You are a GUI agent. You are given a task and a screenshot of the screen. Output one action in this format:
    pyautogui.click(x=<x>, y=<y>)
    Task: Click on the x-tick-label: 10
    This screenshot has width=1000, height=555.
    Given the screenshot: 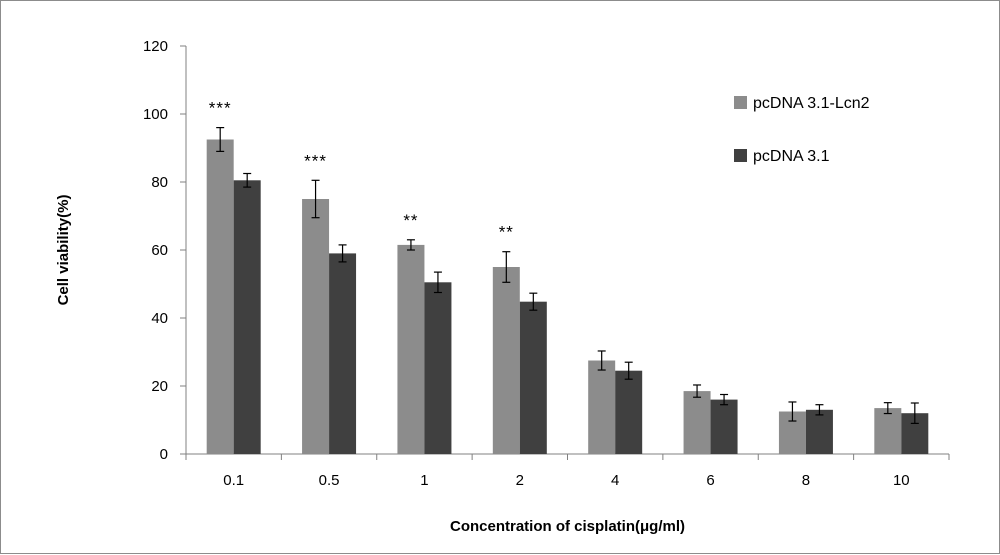 What is the action you would take?
    pyautogui.click(x=901, y=480)
    